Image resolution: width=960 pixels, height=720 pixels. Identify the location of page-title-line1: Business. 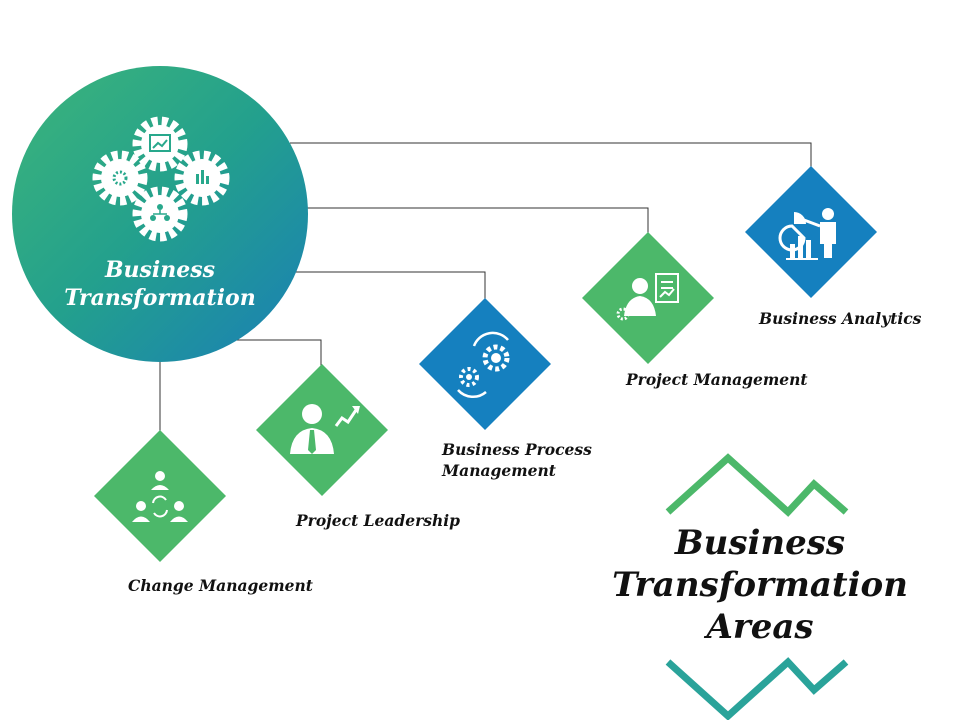
(760, 543).